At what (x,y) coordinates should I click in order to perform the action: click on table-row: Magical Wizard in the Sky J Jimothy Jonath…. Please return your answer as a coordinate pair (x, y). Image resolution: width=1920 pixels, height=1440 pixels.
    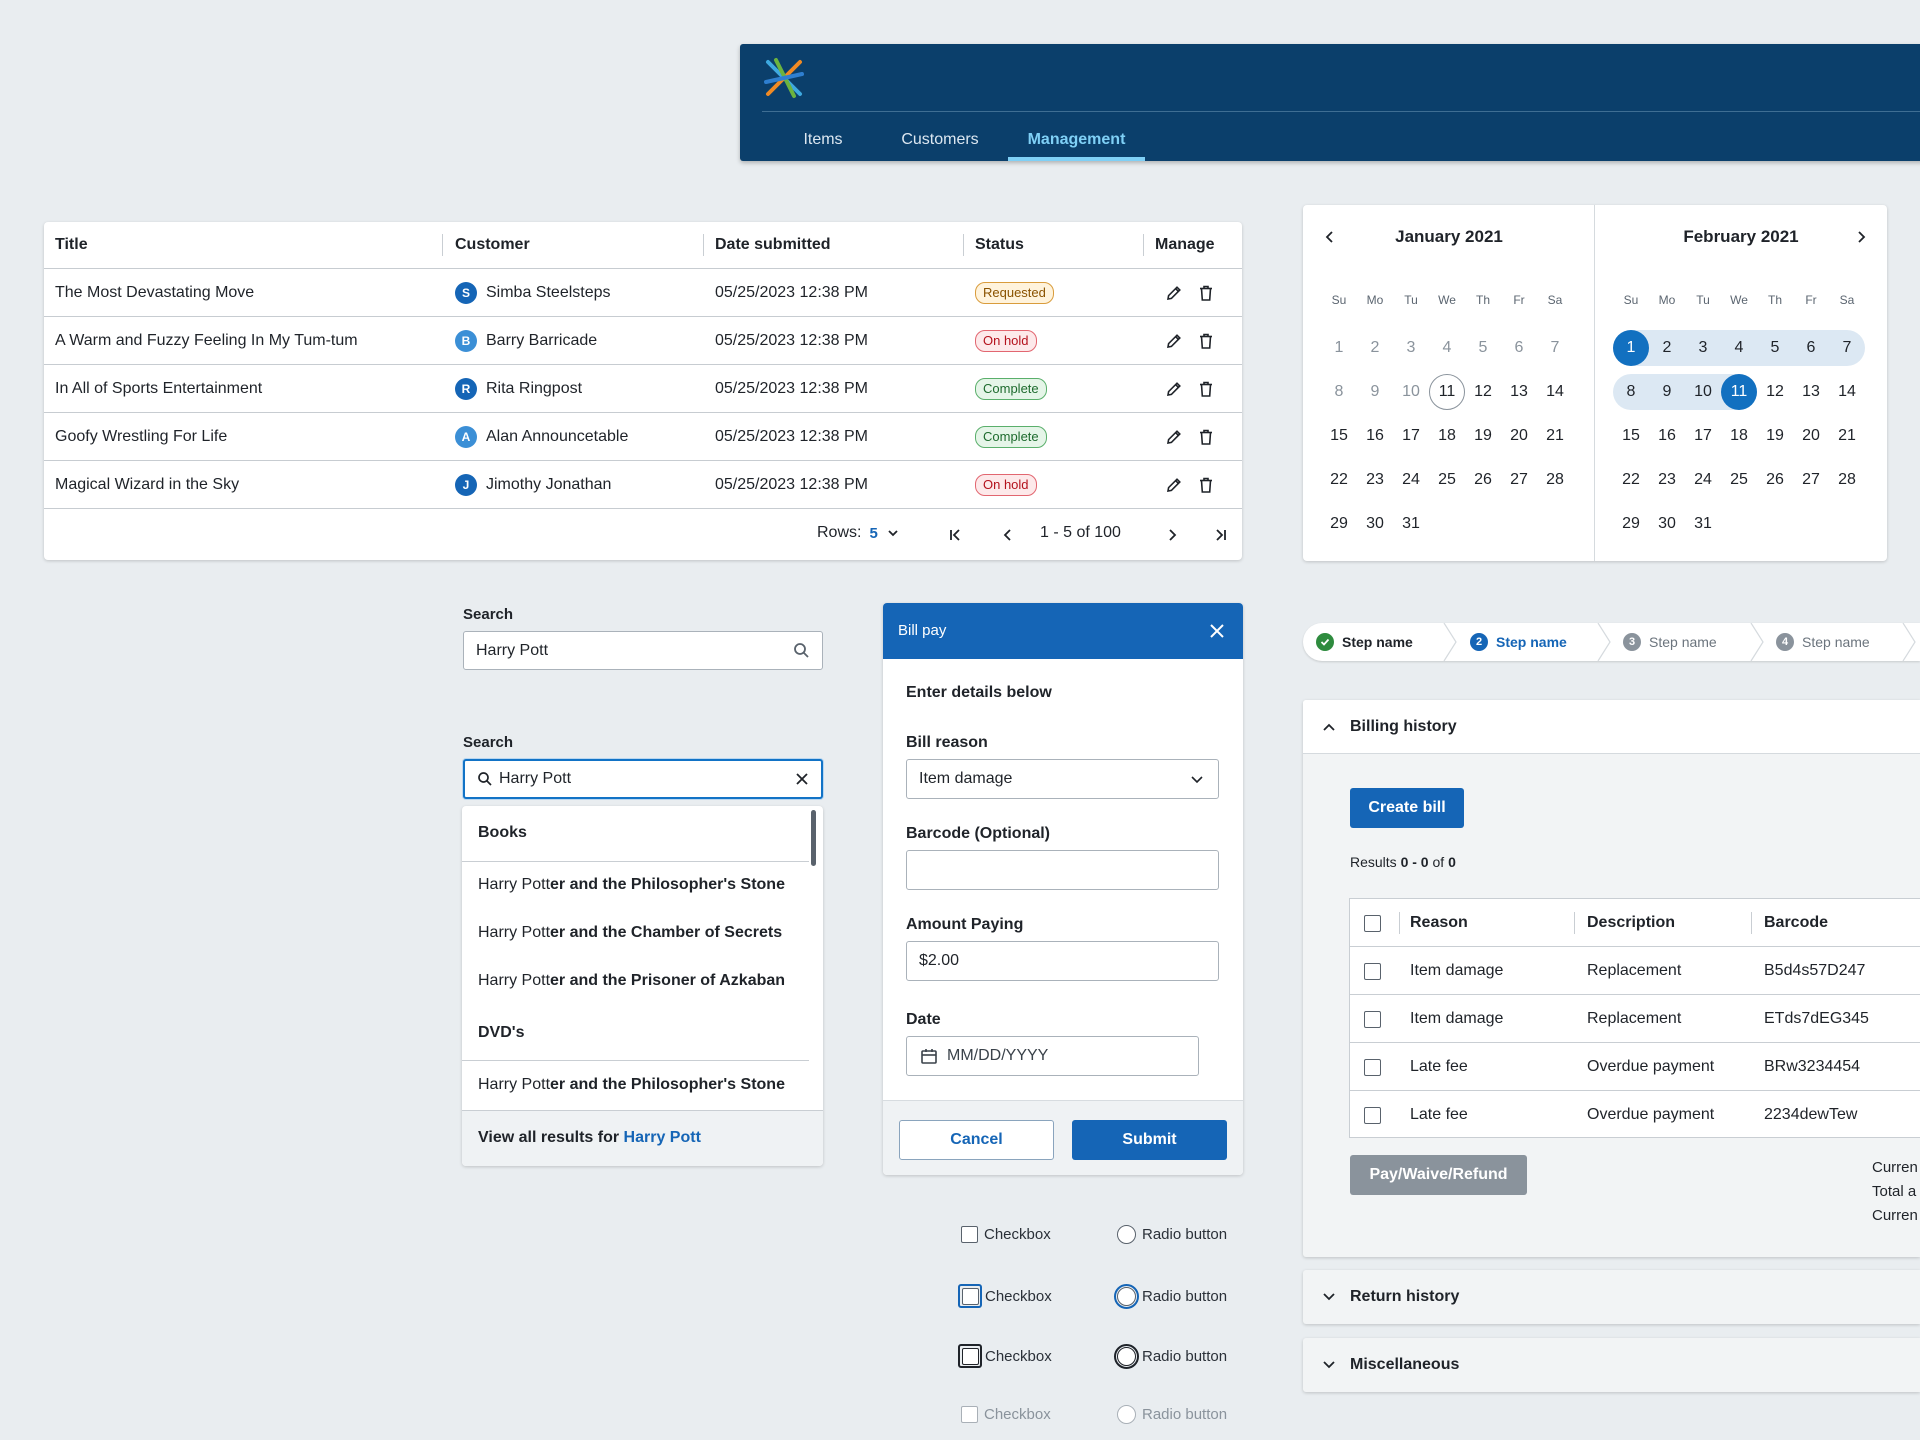
    Looking at the image, I should click on (643, 484).